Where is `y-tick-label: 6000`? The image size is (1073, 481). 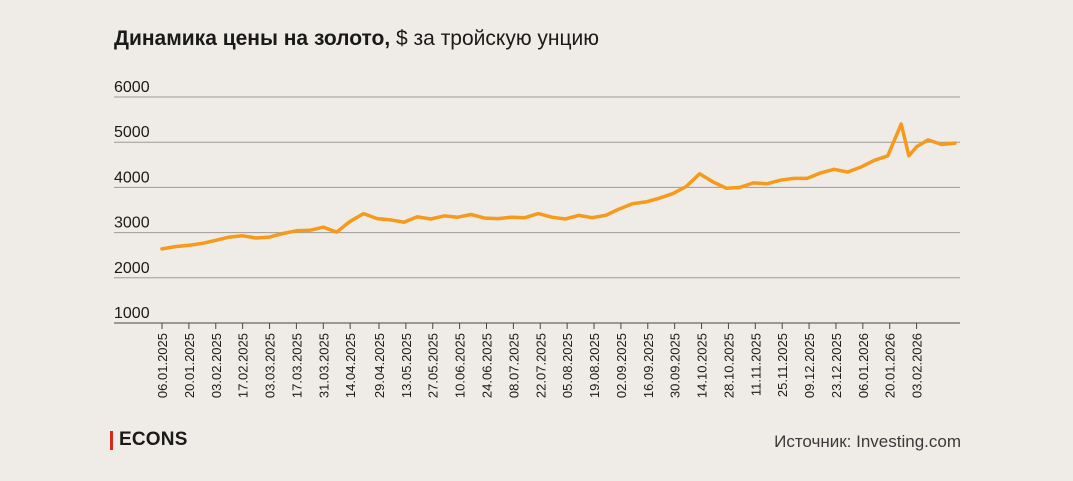
y-tick-label: 6000 is located at coordinates (132, 87).